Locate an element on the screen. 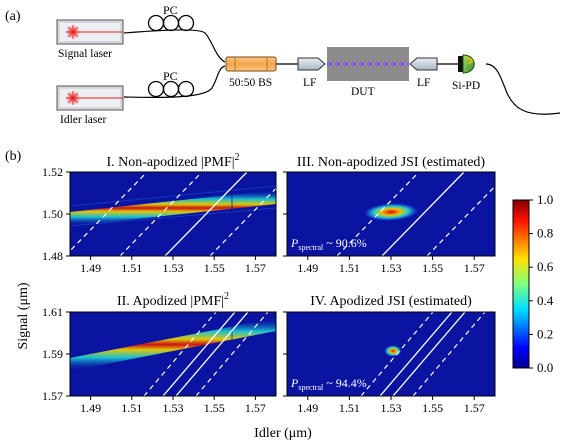 The height and width of the screenshot is (444, 569). colorbar: 1.0 0.8 0.6 0.4 0.2 0.0 is located at coordinates (533, 283).